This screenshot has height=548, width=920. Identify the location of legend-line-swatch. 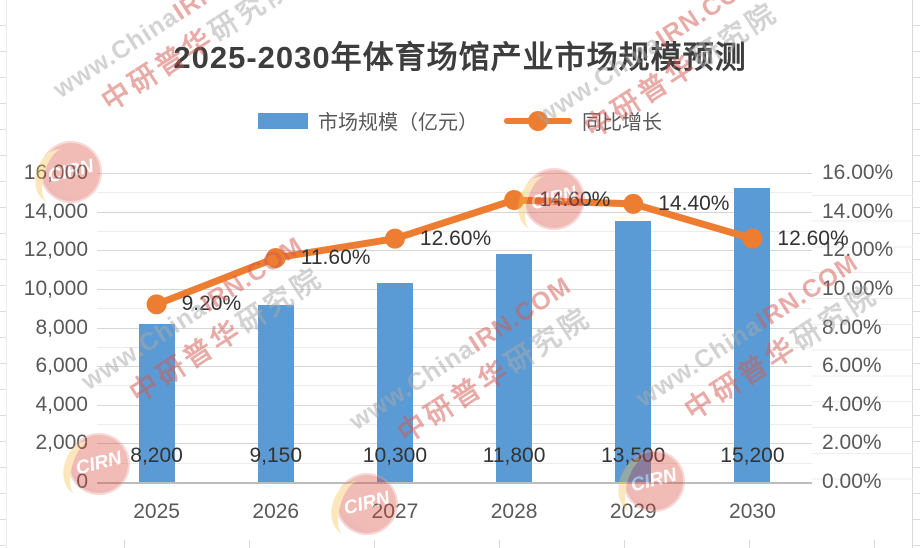
(538, 120).